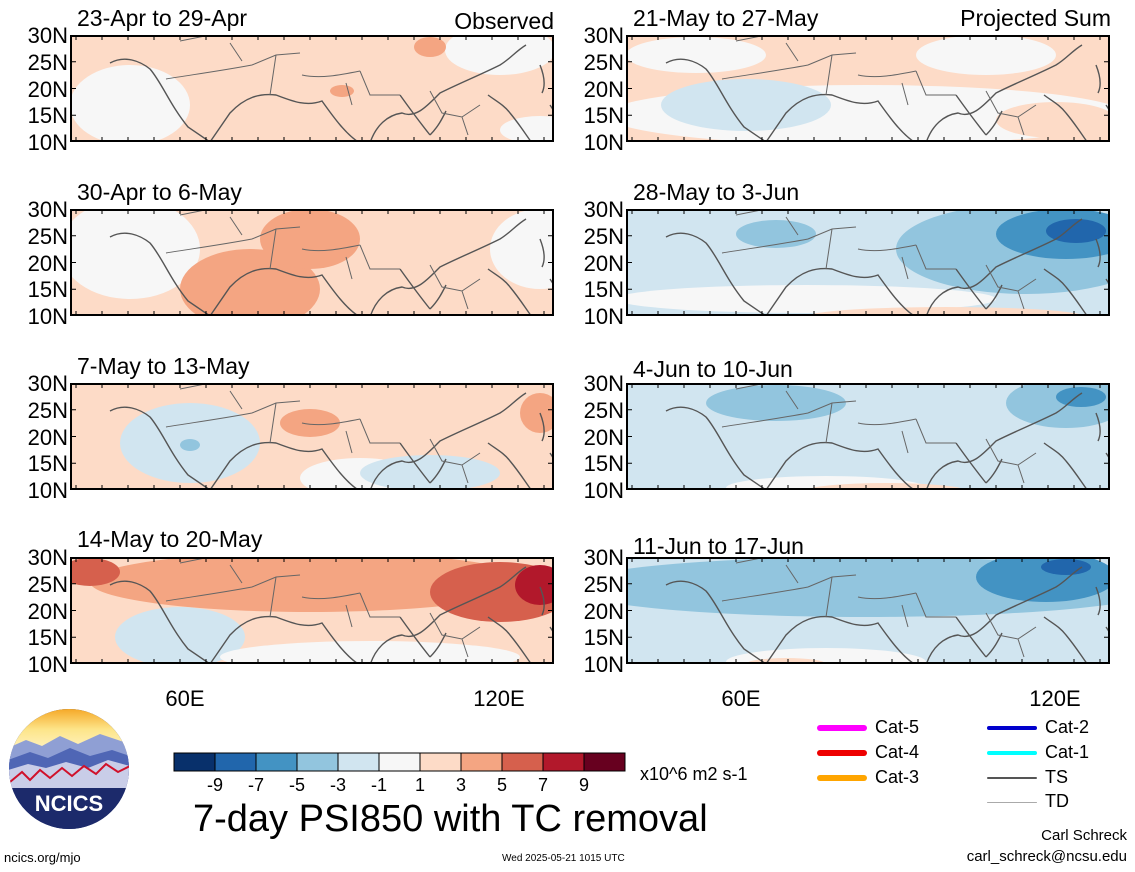 Image resolution: width=1135 pixels, height=872 pixels. I want to click on main-title: 7-day PSI850 with TC removal, so click(450, 819).